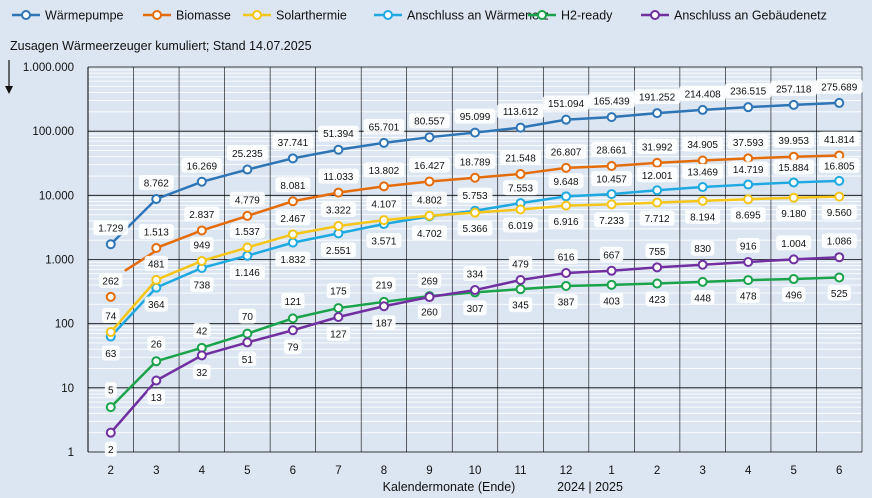 This screenshot has width=872, height=498. I want to click on h2-ready-label: 70, so click(248, 317).